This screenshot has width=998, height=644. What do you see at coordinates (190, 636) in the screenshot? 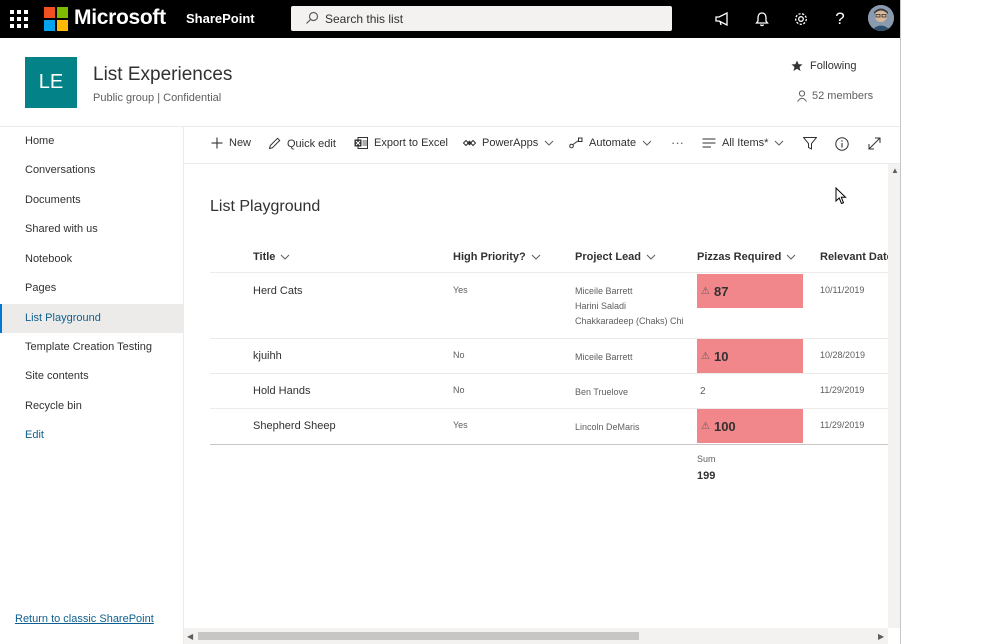
I see `scroll-left-icon: ◀` at bounding box center [190, 636].